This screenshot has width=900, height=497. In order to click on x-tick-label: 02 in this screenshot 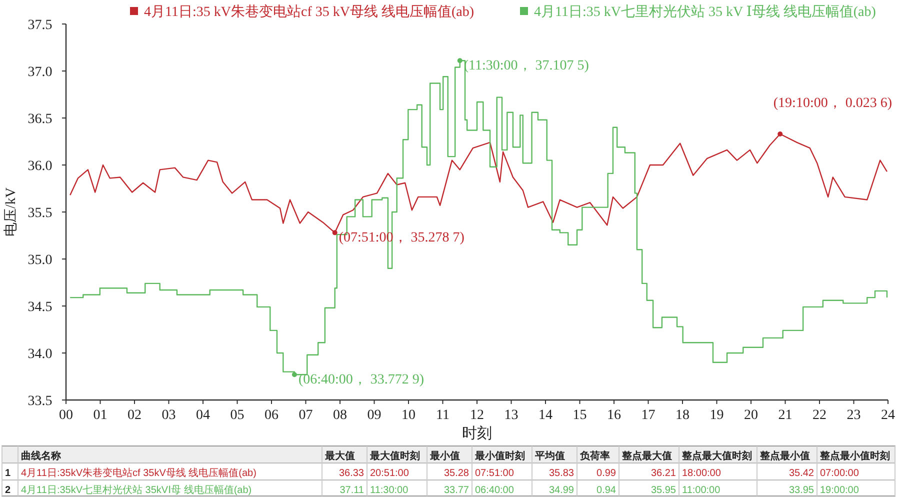, I will do `click(135, 415)`.